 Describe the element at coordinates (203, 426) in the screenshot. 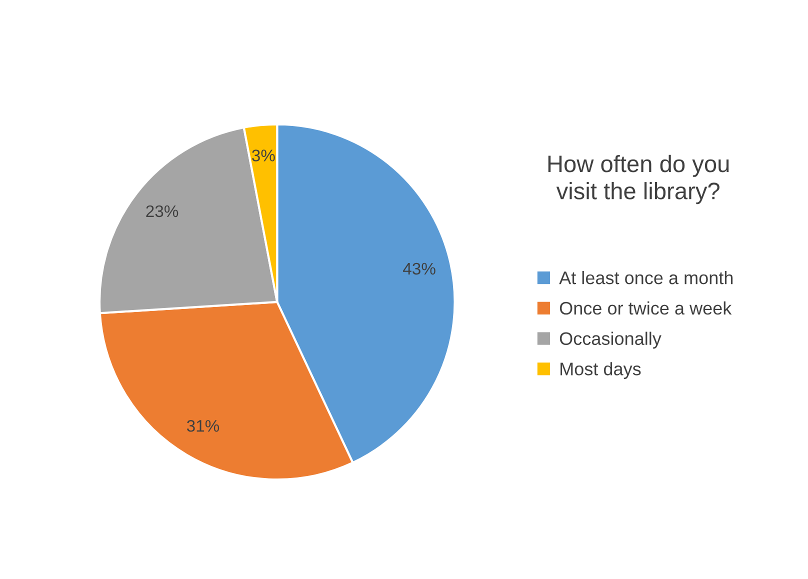

I see `data-label: 31%` at that location.